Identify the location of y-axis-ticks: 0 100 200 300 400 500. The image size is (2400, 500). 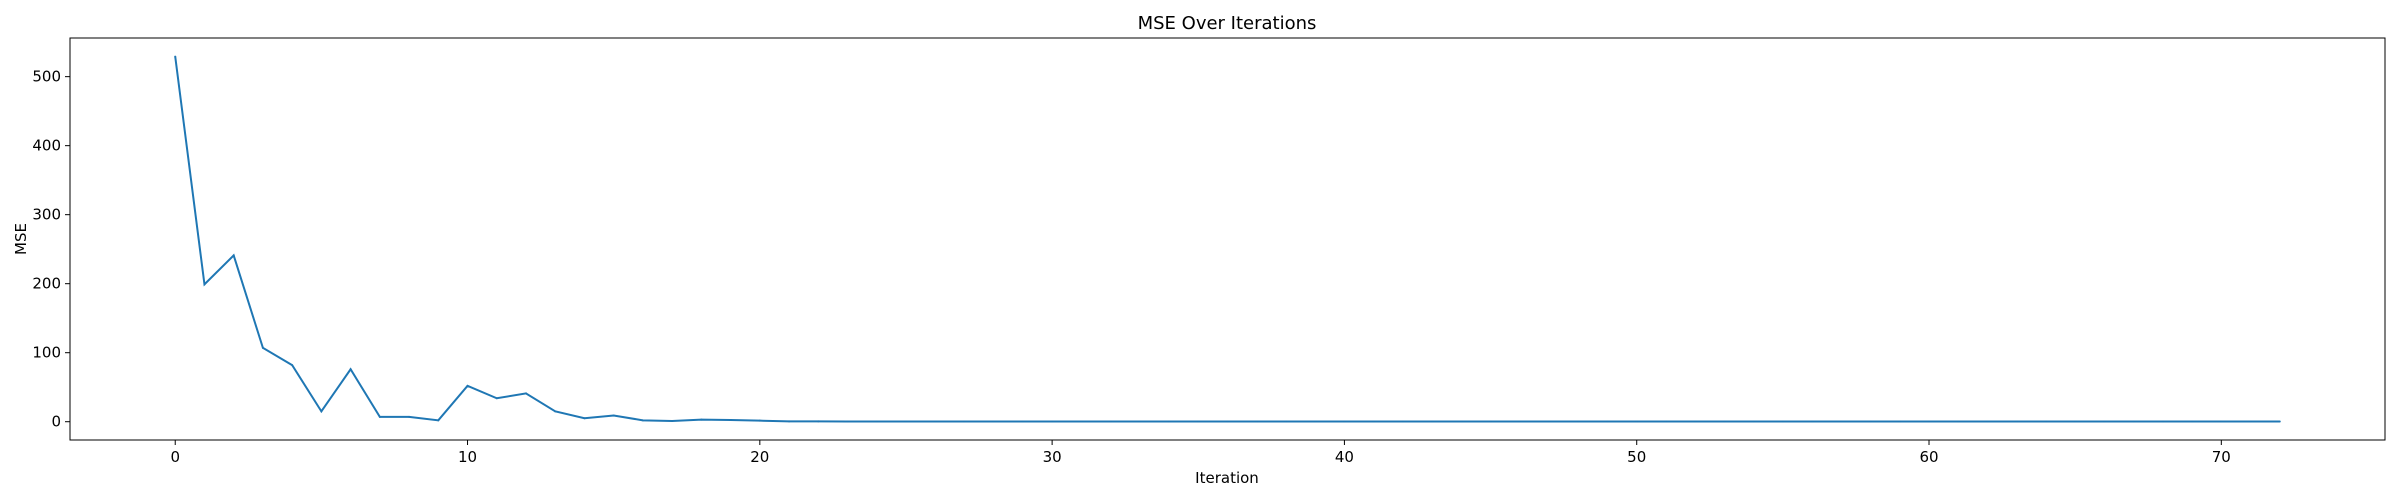
(51, 249).